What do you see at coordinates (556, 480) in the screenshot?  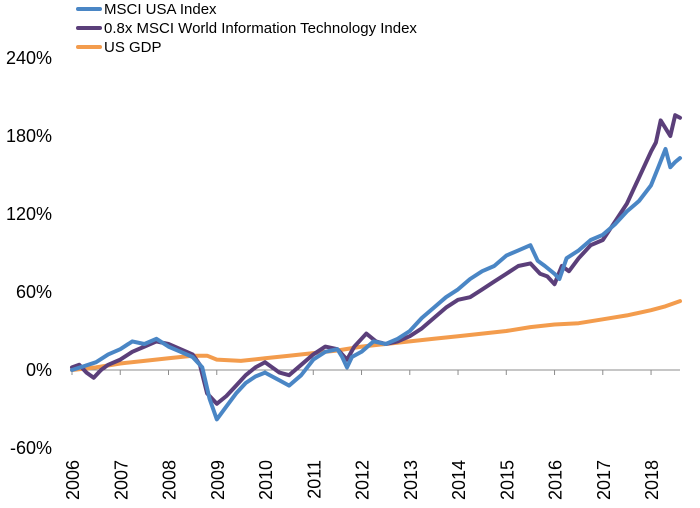 I see `x-tick-label: 2016` at bounding box center [556, 480].